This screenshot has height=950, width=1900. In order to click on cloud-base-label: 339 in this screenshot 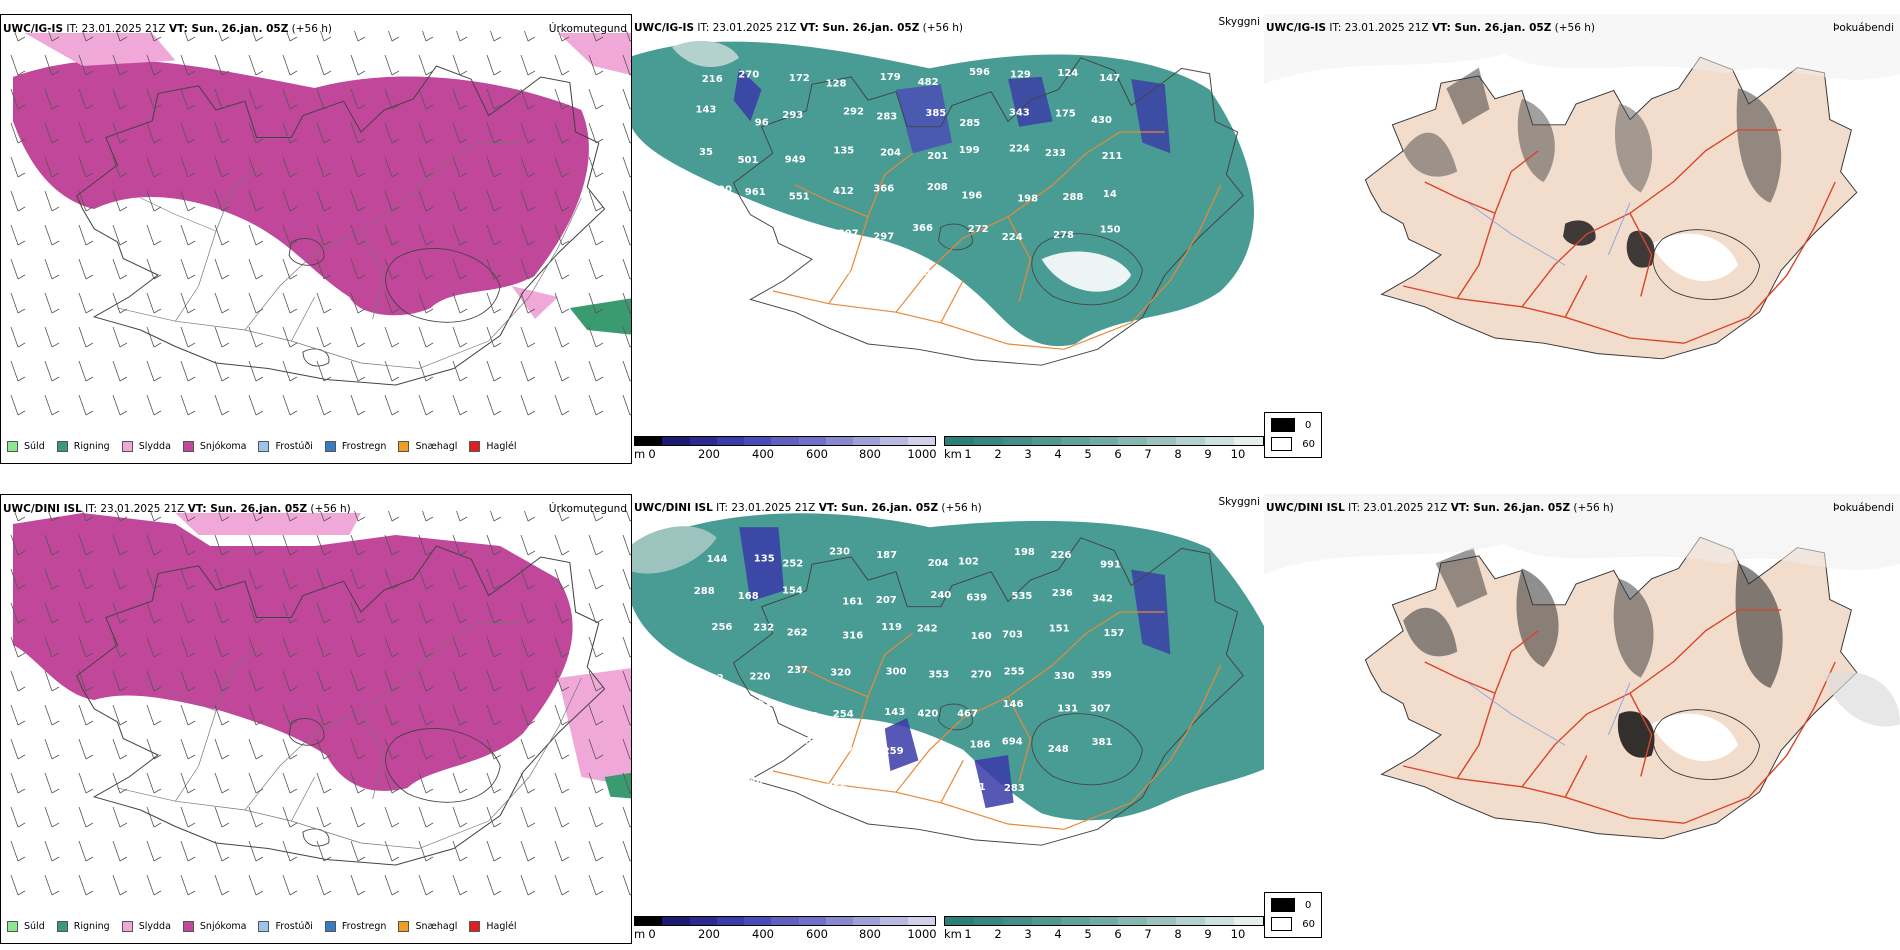, I will do `click(939, 754)`.